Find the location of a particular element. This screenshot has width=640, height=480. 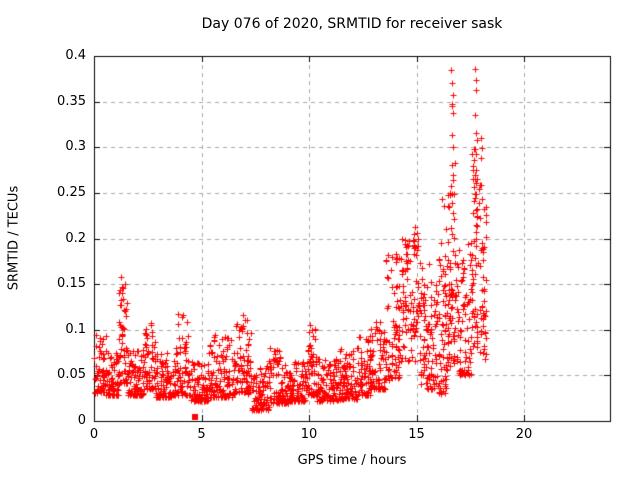

y-tick-label: 0.05 is located at coordinates (71, 375).